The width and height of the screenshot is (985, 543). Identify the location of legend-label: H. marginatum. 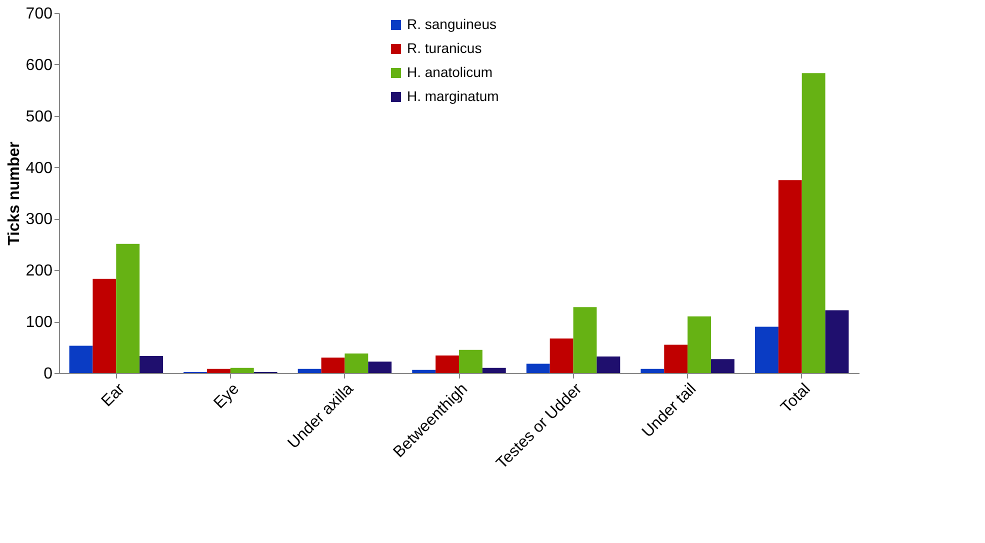
(453, 96).